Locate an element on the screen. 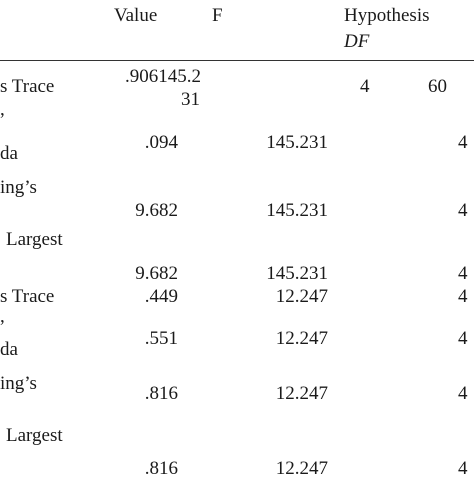  row-value-continued: 31 is located at coordinates (190, 99).